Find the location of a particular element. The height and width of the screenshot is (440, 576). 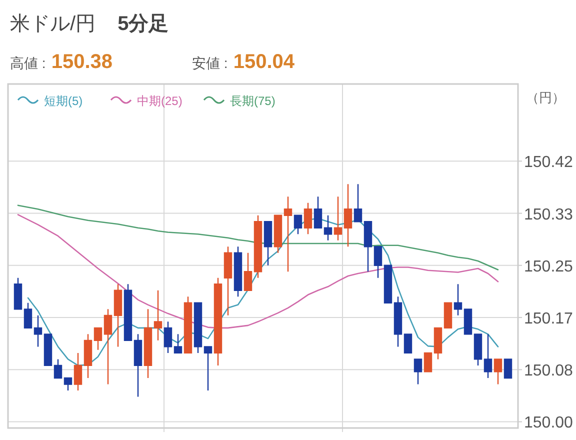

line-series is located at coordinates (258, 237).